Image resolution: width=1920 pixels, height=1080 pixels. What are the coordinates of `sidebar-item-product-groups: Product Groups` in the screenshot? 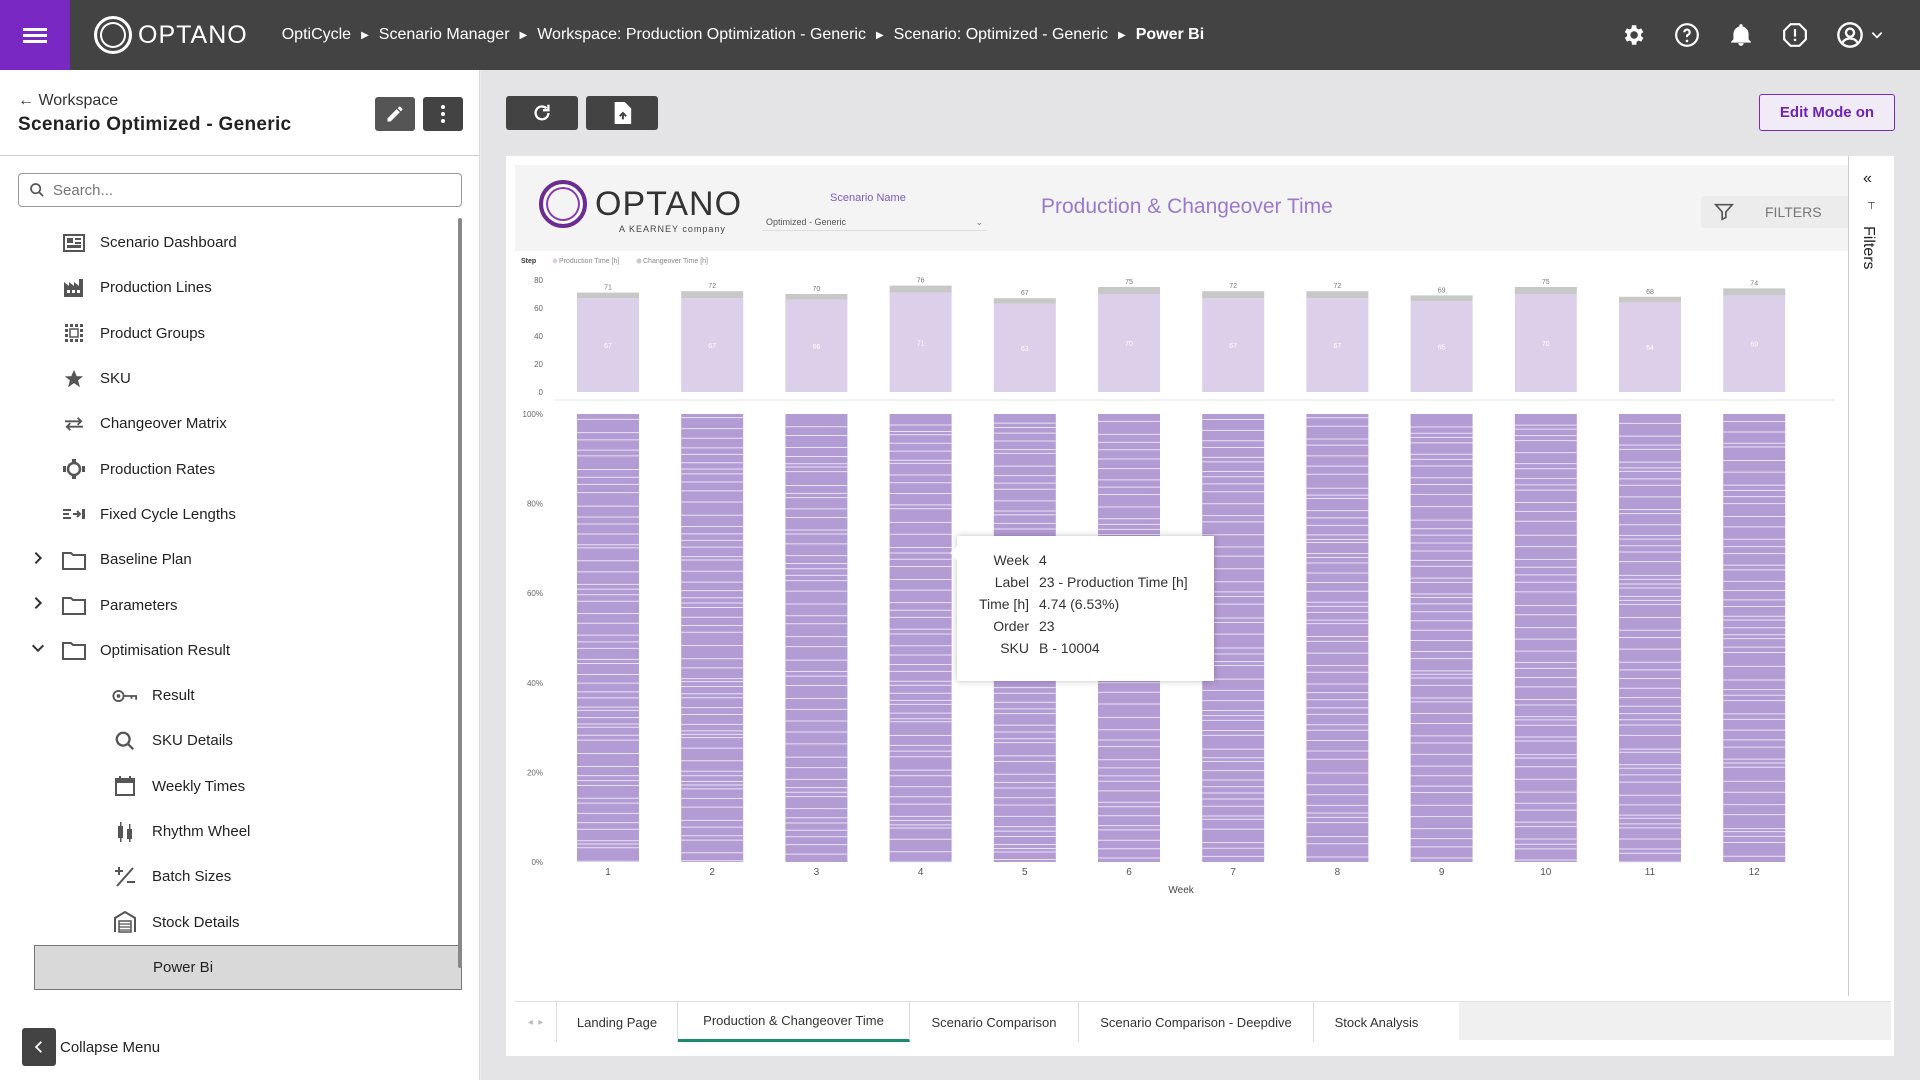 It's located at (230, 333).